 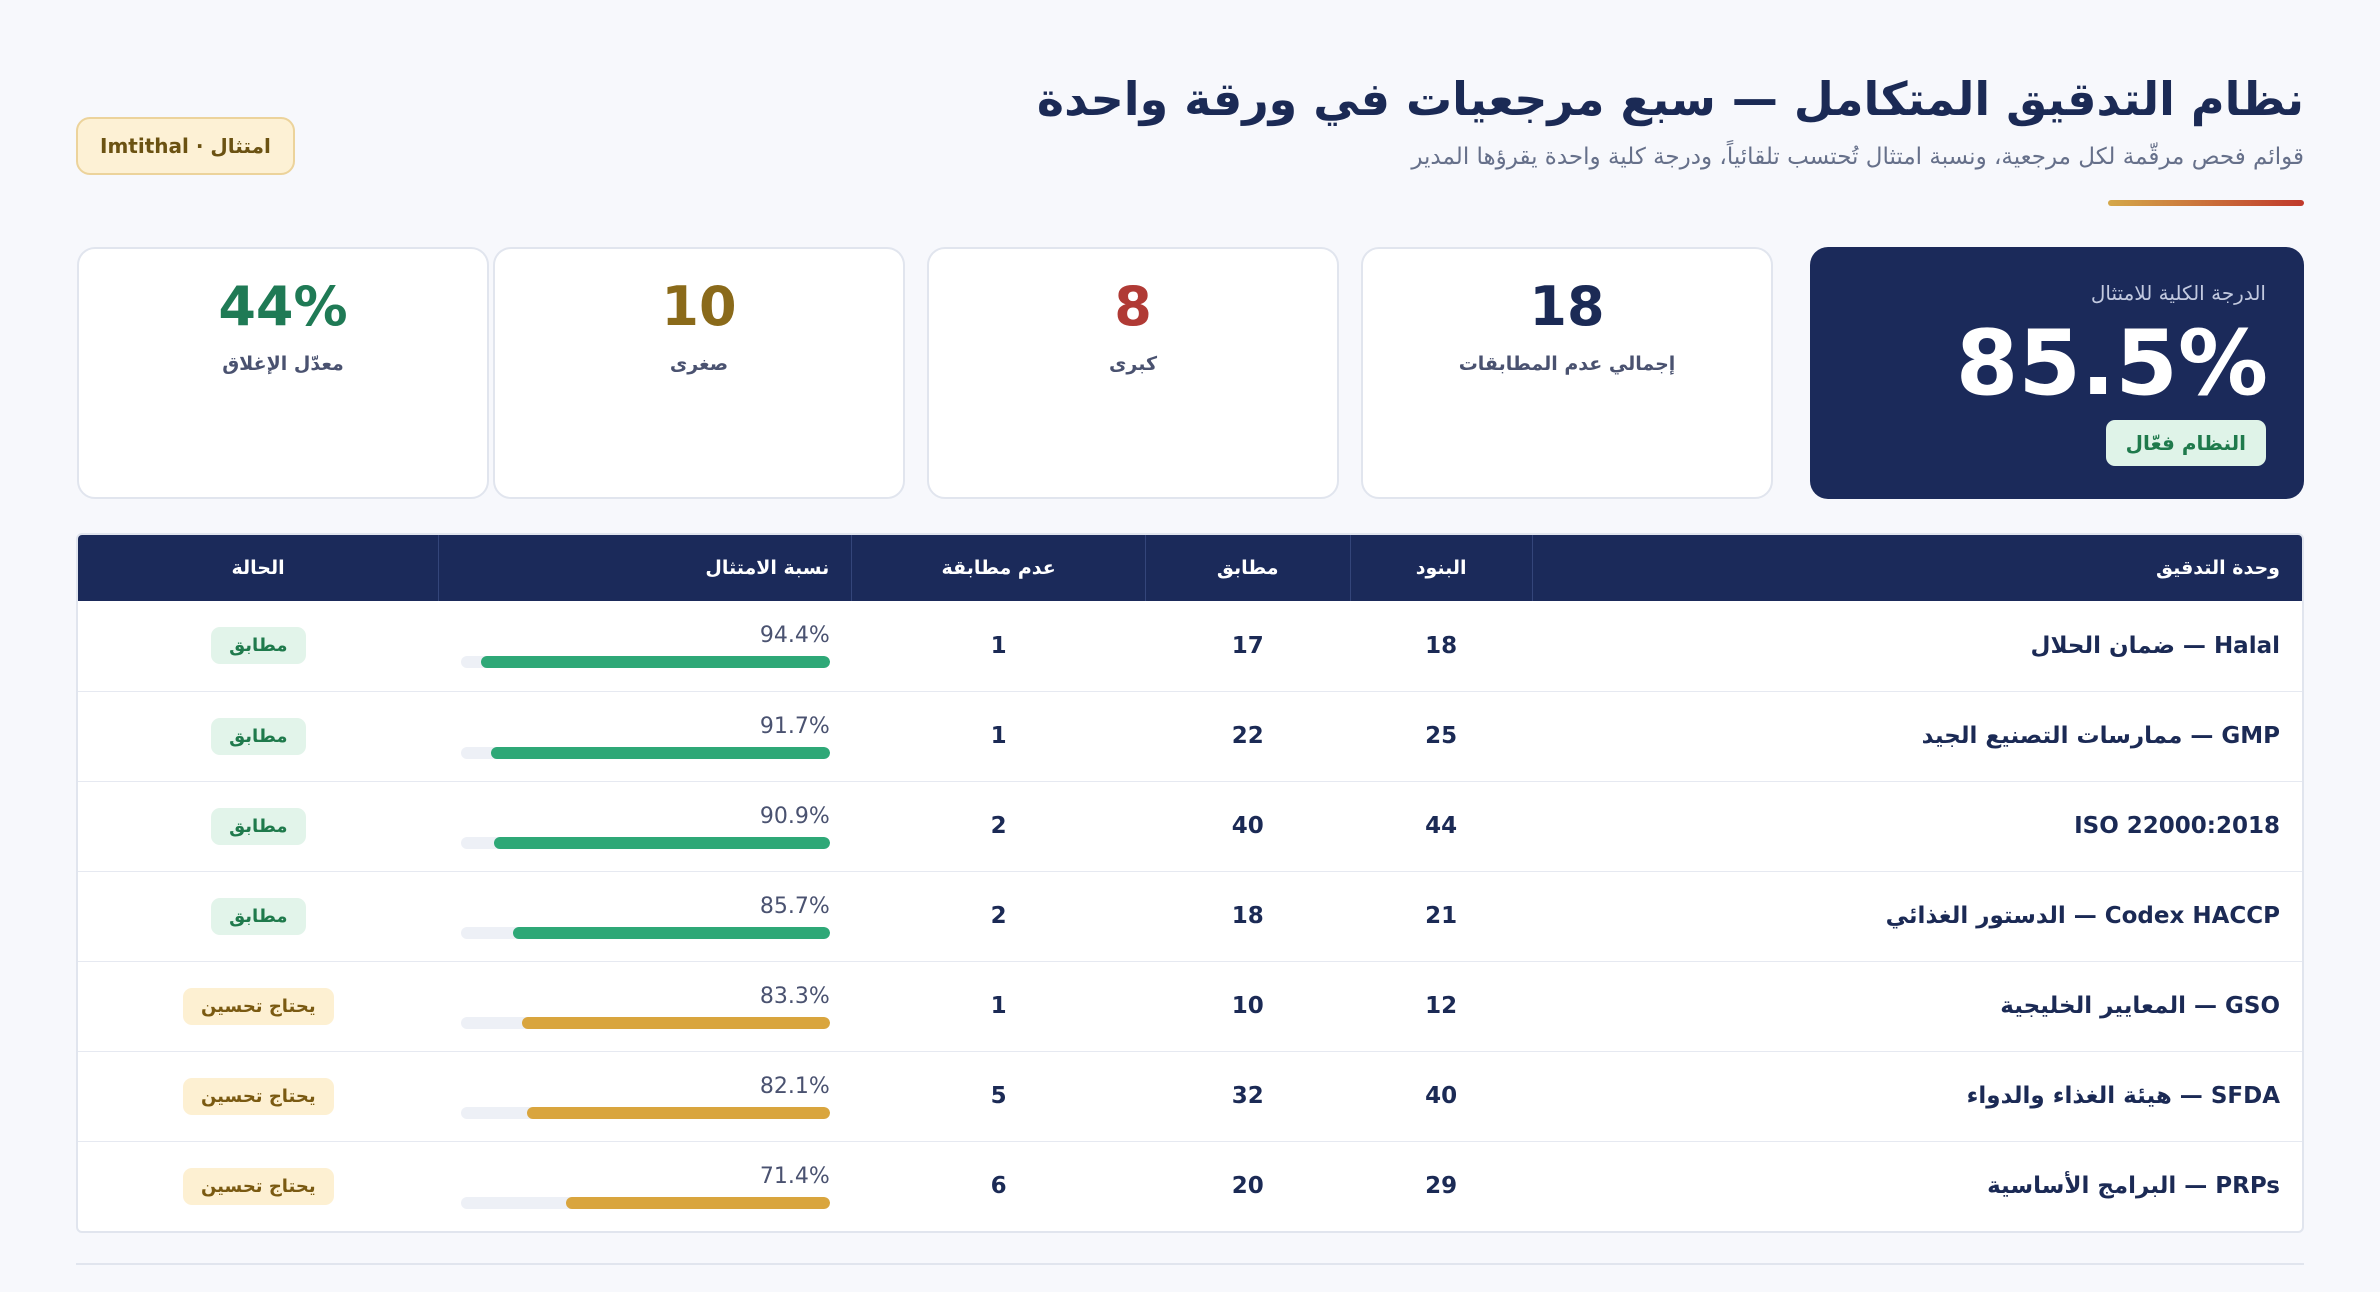 What do you see at coordinates (1247, 568) in the screenshot?
I see `col-header-compliant: مطابق` at bounding box center [1247, 568].